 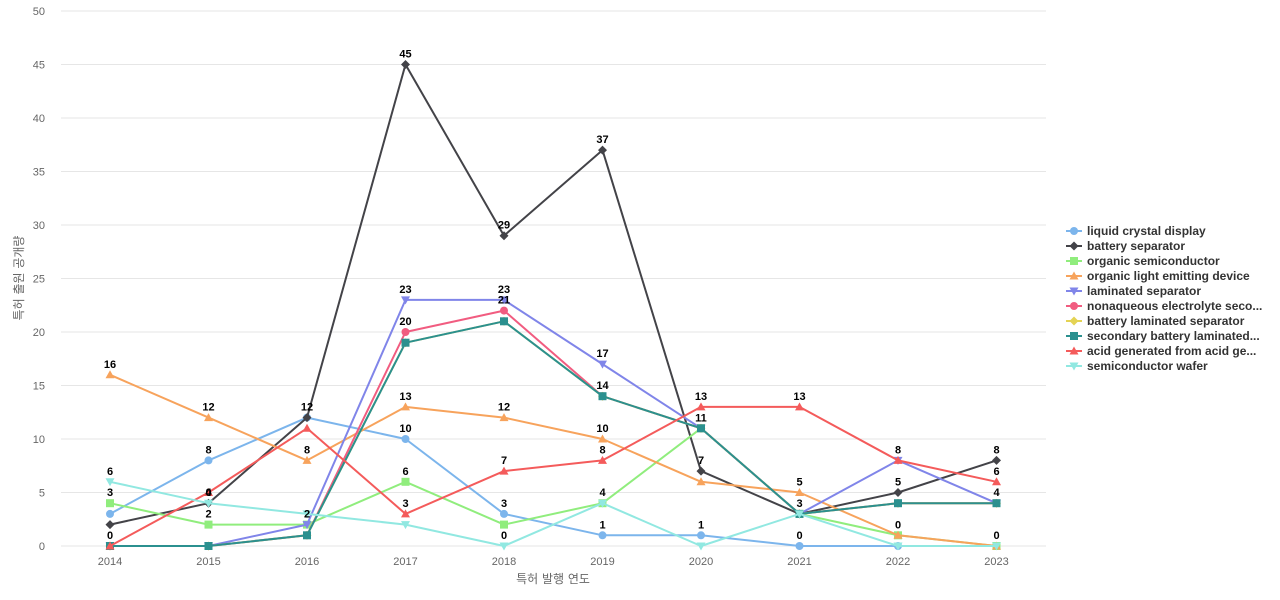 I want to click on legend-item: laminated separator, so click(x=1133, y=291).